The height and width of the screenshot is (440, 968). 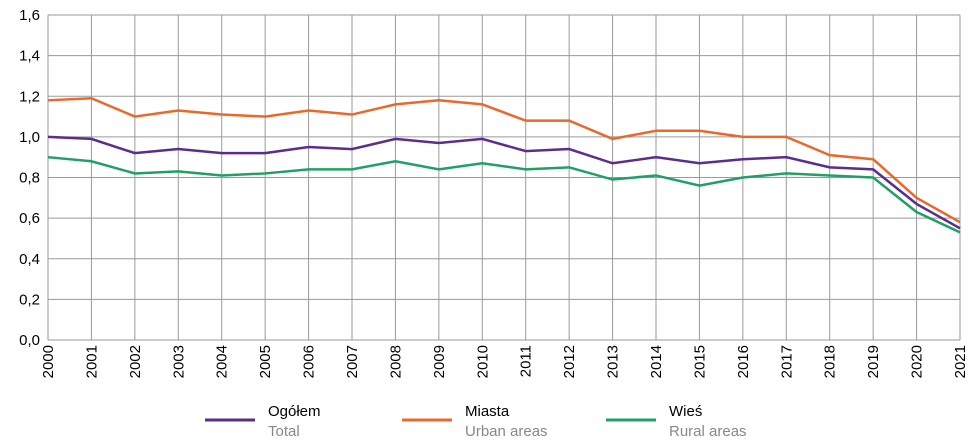 What do you see at coordinates (294, 411) in the screenshot?
I see `legend-label: Ogółem` at bounding box center [294, 411].